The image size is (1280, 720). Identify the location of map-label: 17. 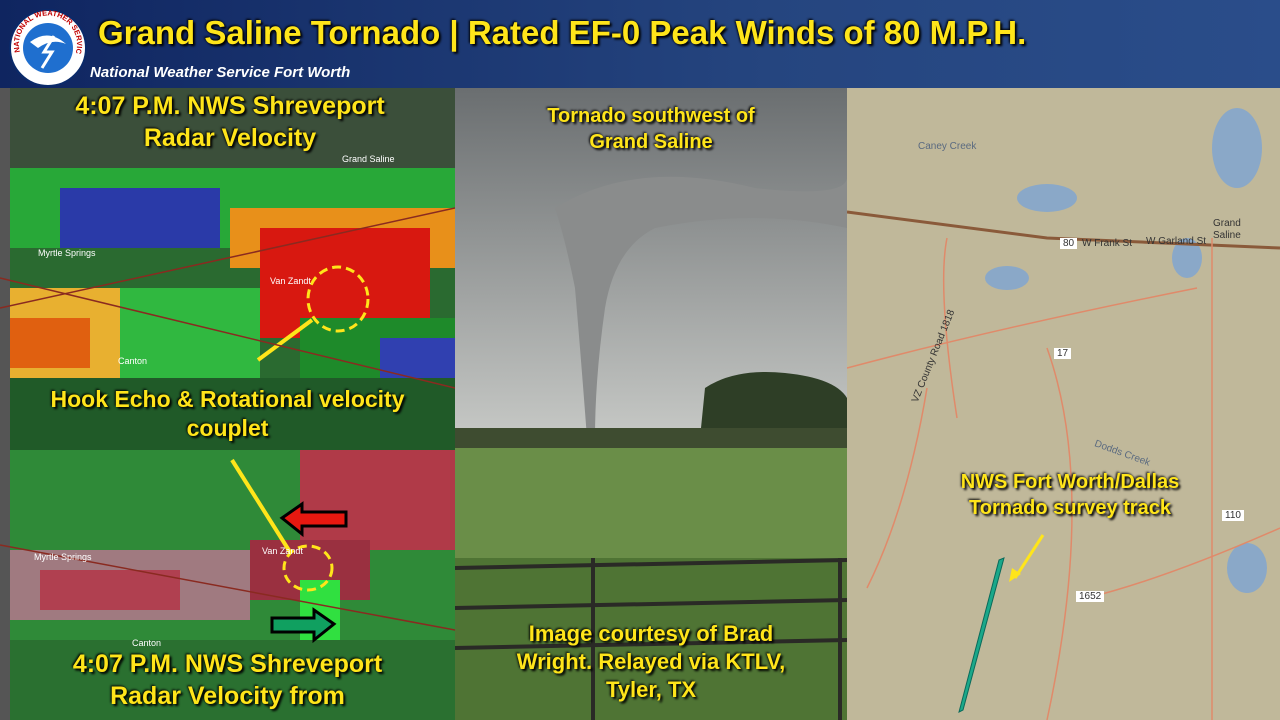
(1063, 353).